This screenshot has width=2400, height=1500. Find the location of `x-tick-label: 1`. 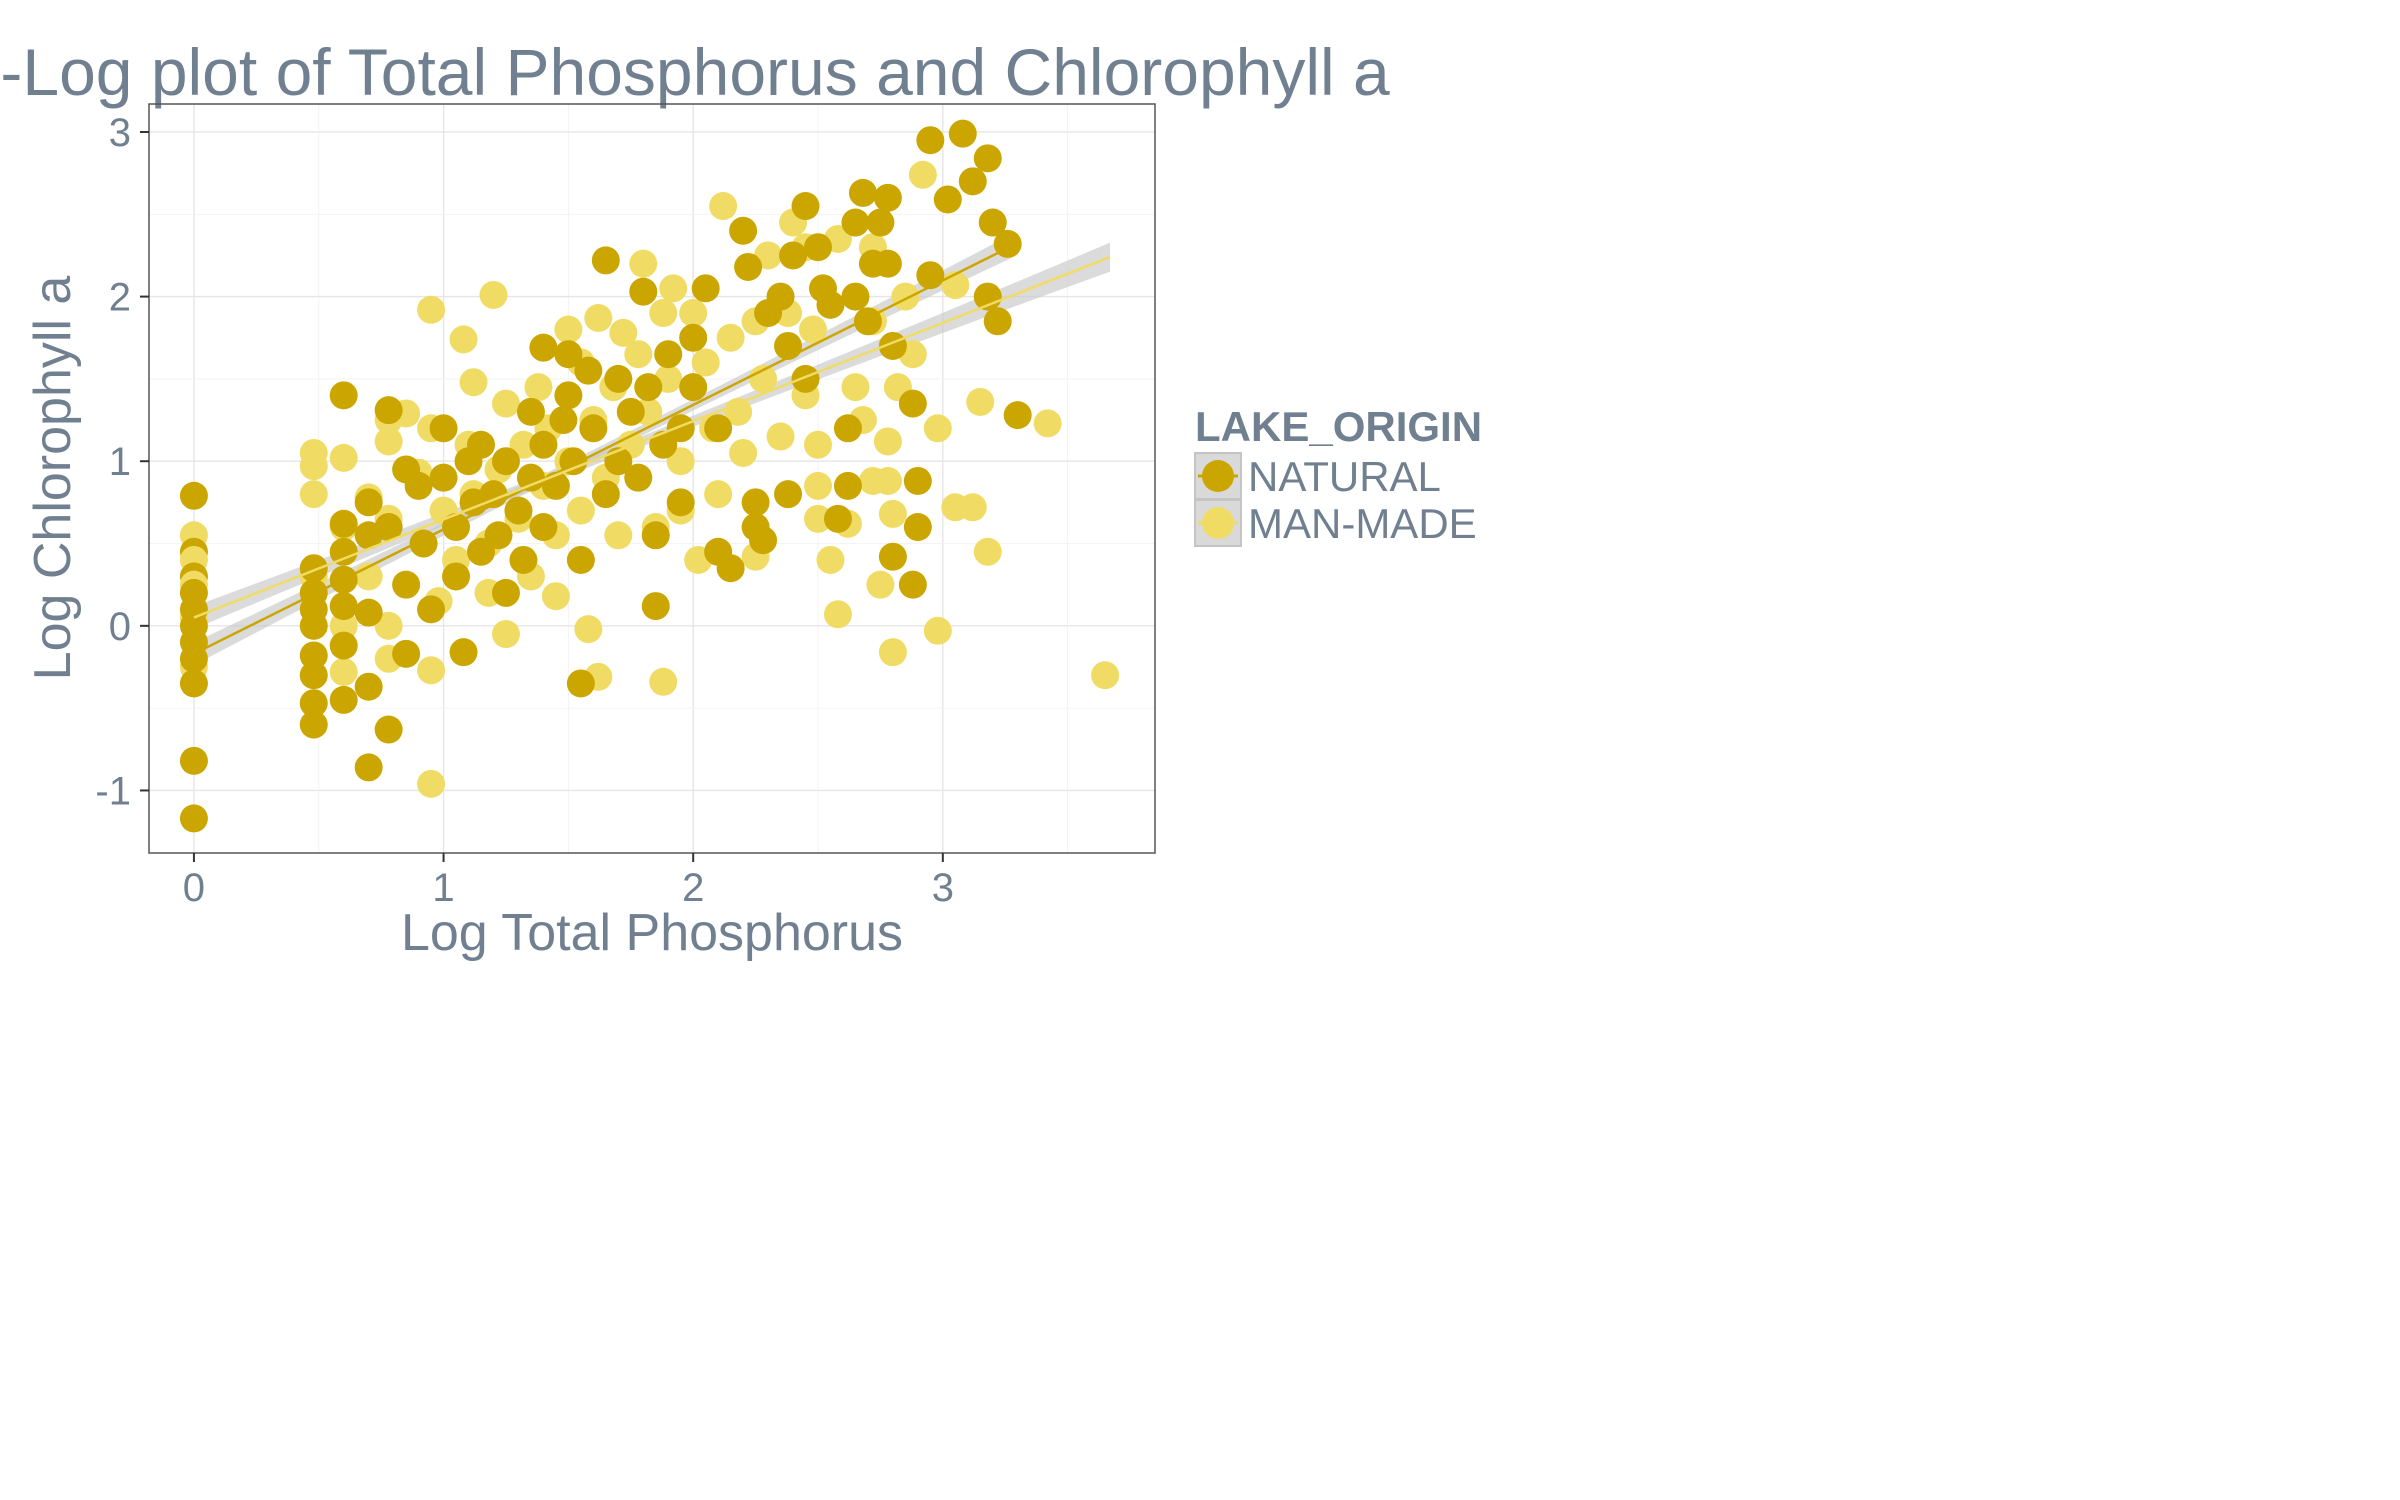

x-tick-label: 1 is located at coordinates (443, 888).